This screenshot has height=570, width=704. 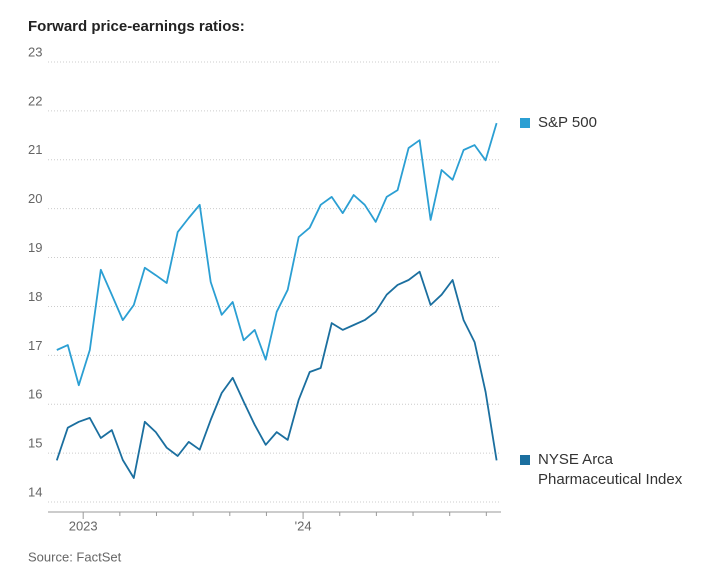 What do you see at coordinates (303, 525) in the screenshot?
I see `x-tick-label: '24` at bounding box center [303, 525].